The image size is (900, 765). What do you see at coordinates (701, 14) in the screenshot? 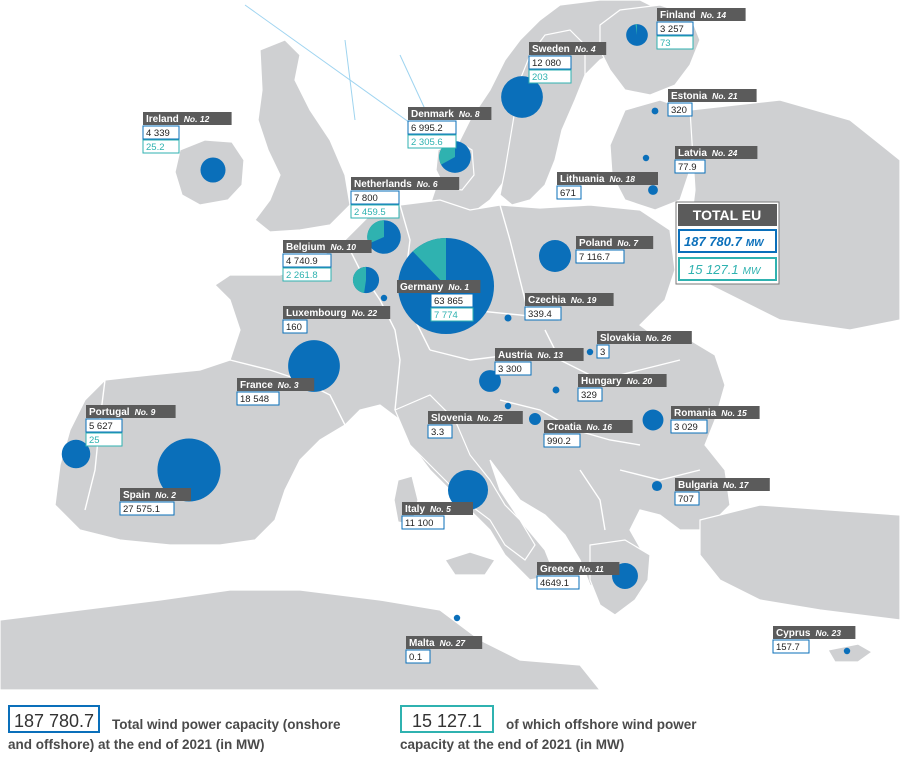
I see `label-title-bar-finland` at bounding box center [701, 14].